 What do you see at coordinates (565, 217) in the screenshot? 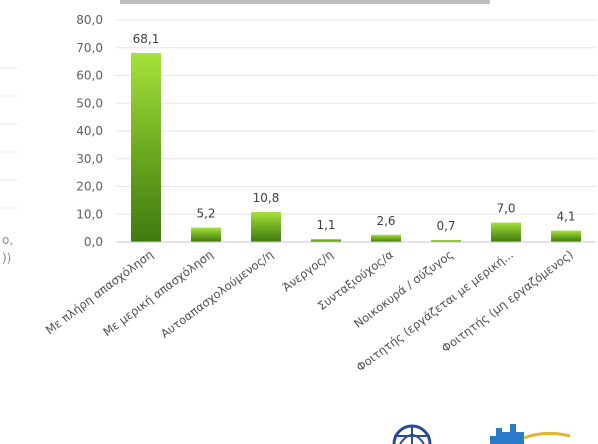
I see `value-label: 4,1` at bounding box center [565, 217].